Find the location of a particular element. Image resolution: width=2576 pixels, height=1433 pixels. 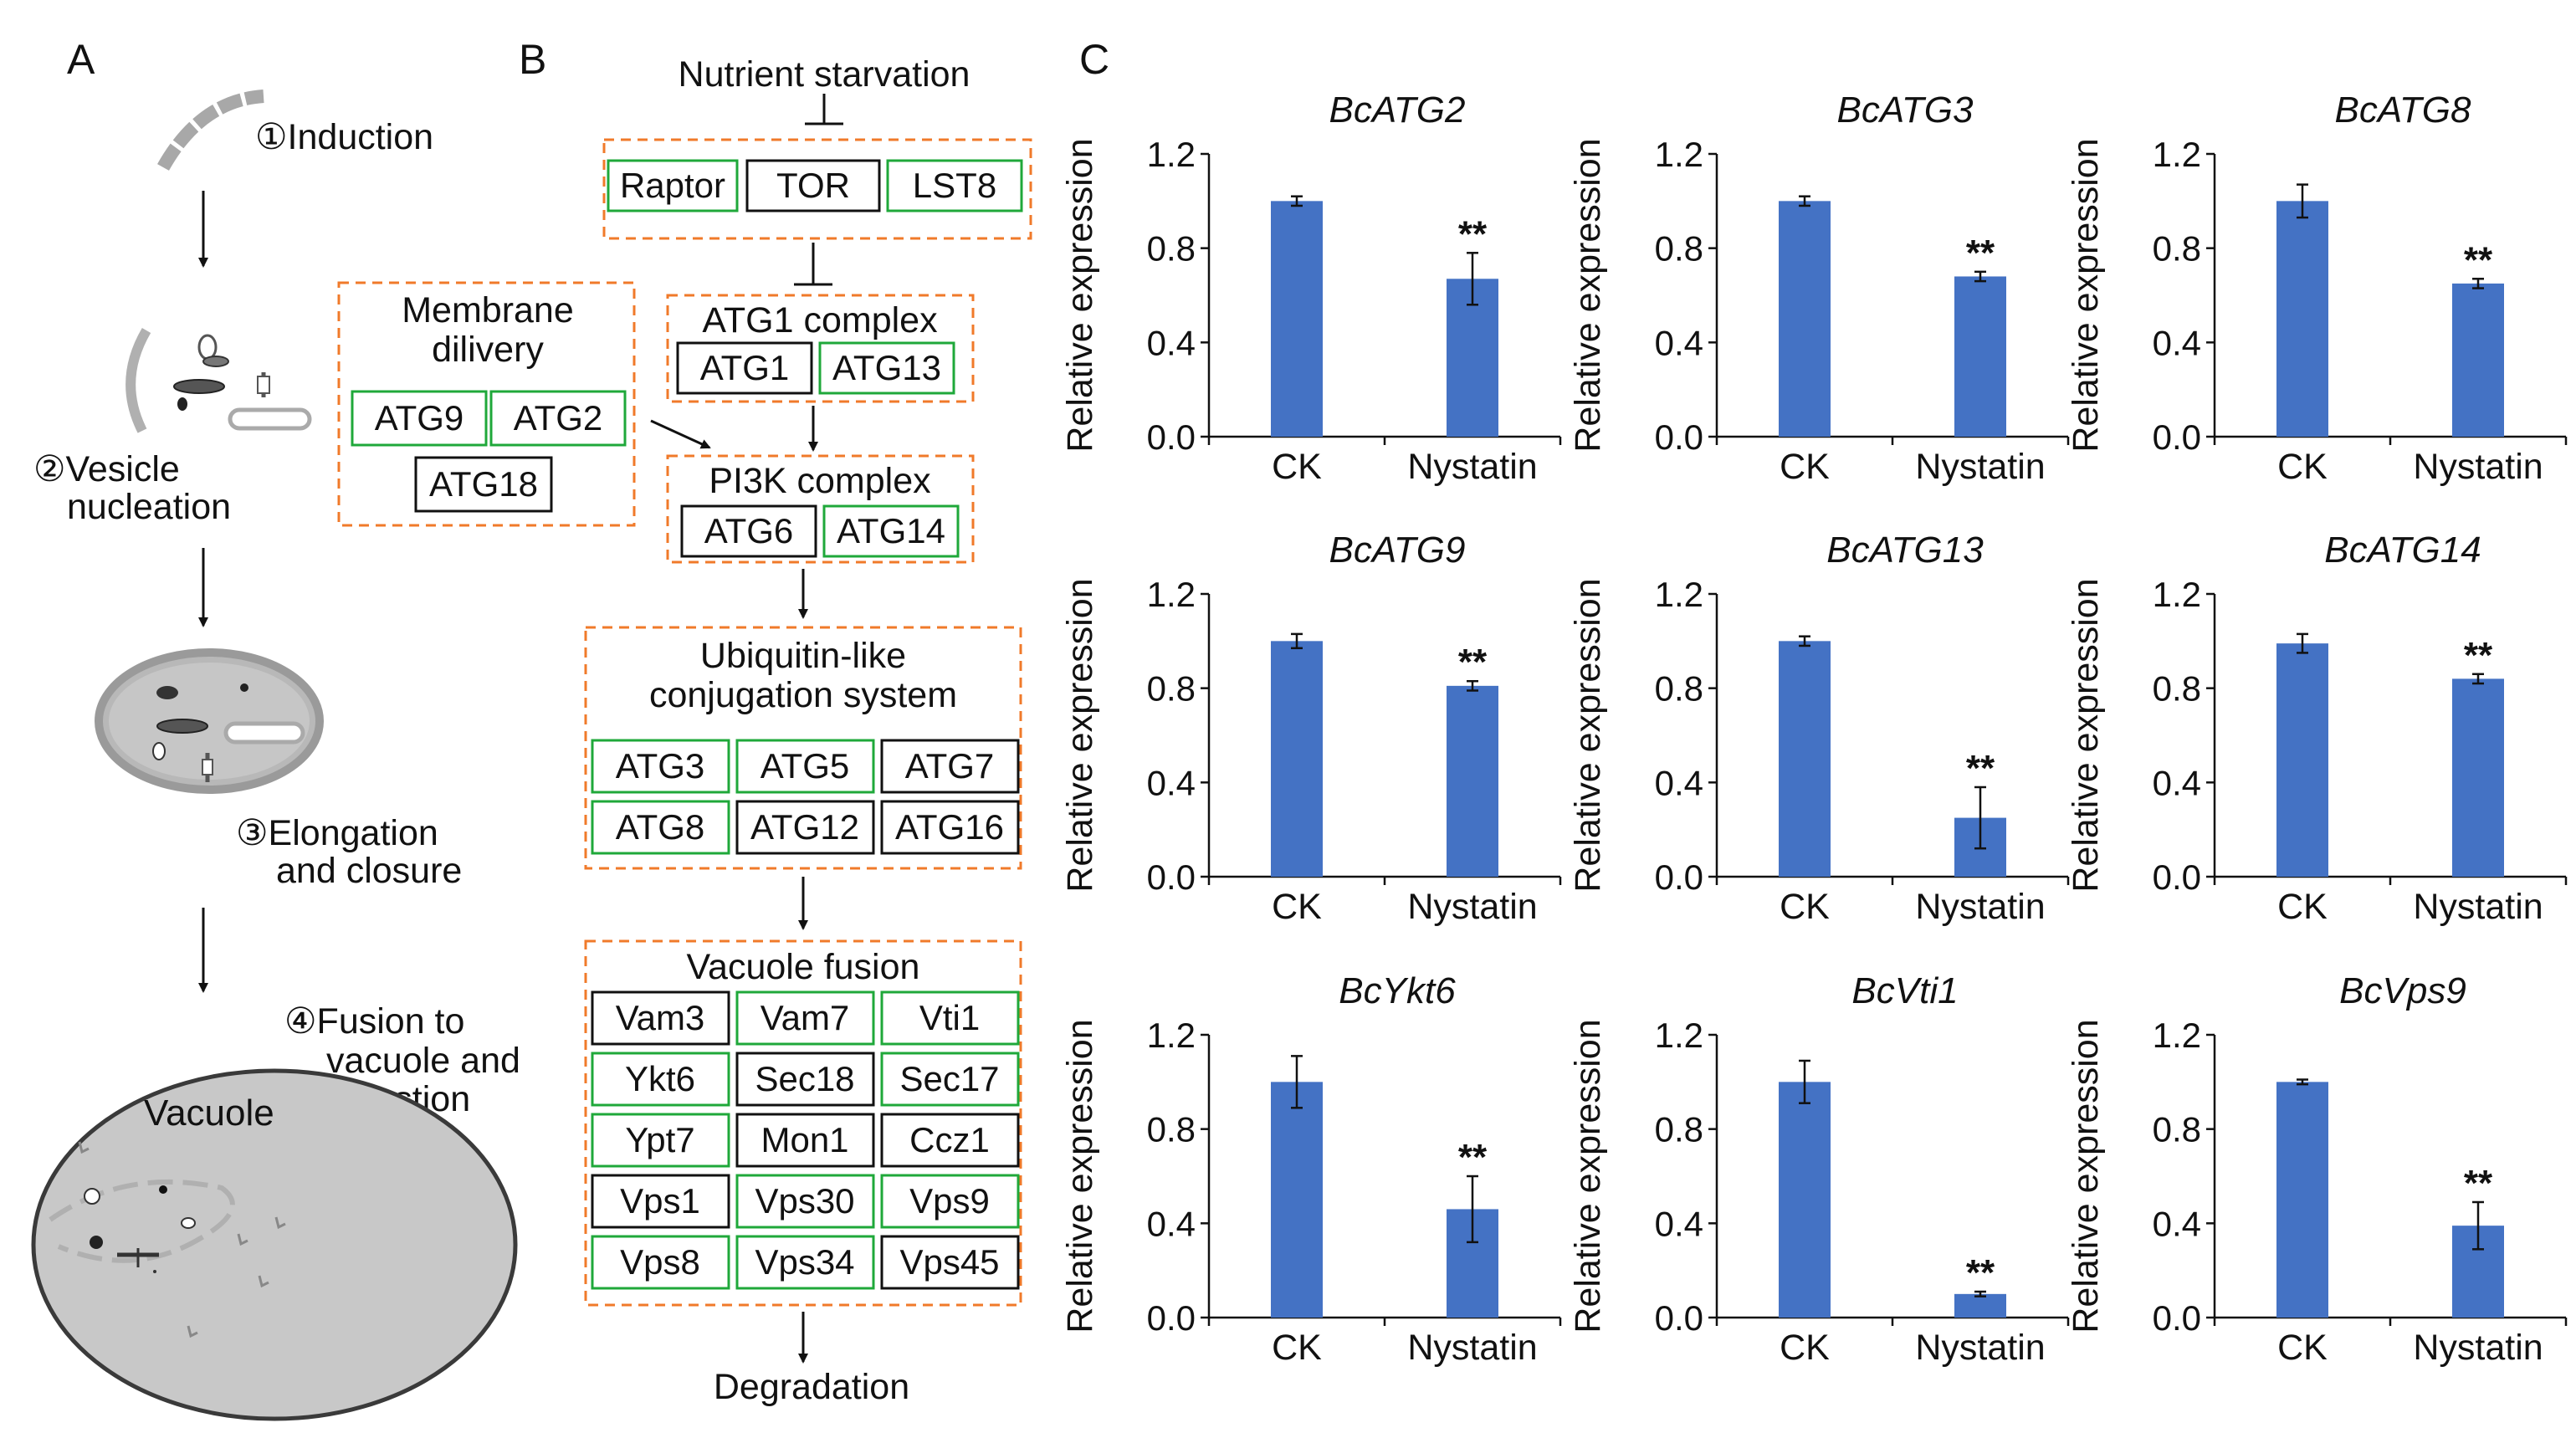

chart-title: BcVti1 is located at coordinates (1905, 990).